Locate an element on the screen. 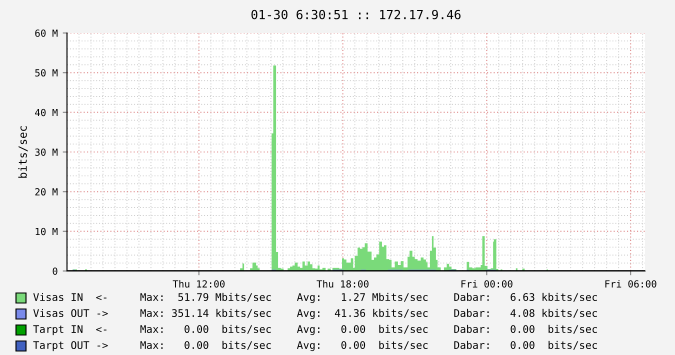  y-tick-label: 60 M is located at coordinates (46, 33).